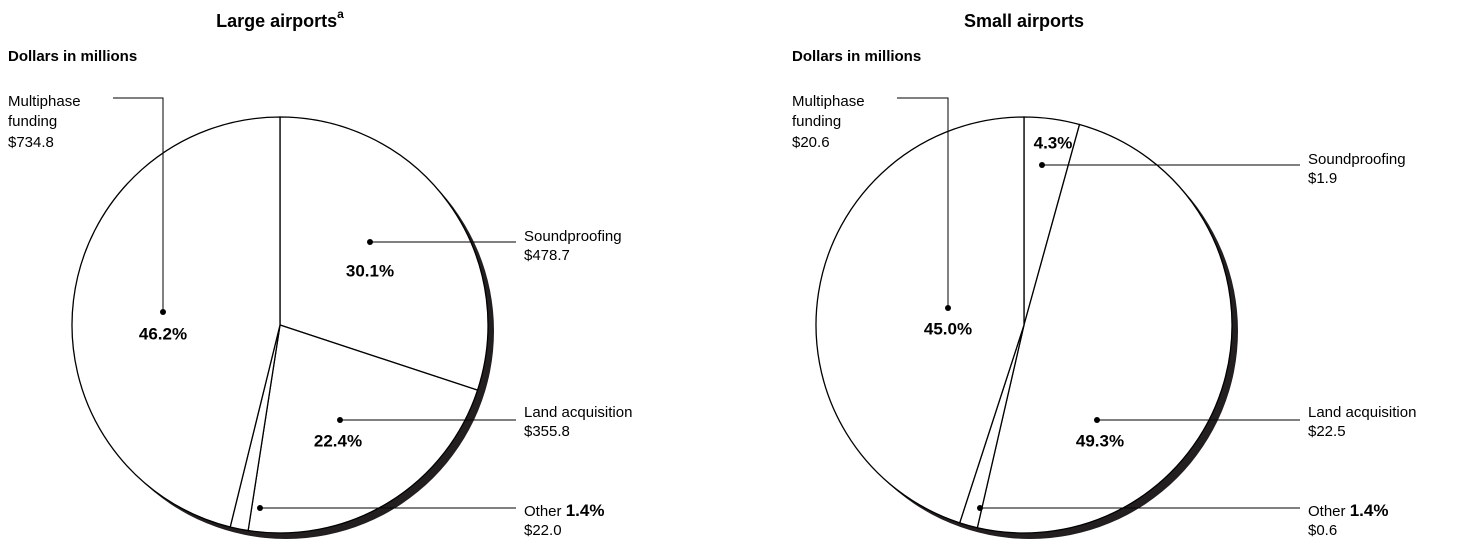  Describe the element at coordinates (811, 142) in the screenshot. I see `amount-label: $20.6` at that location.